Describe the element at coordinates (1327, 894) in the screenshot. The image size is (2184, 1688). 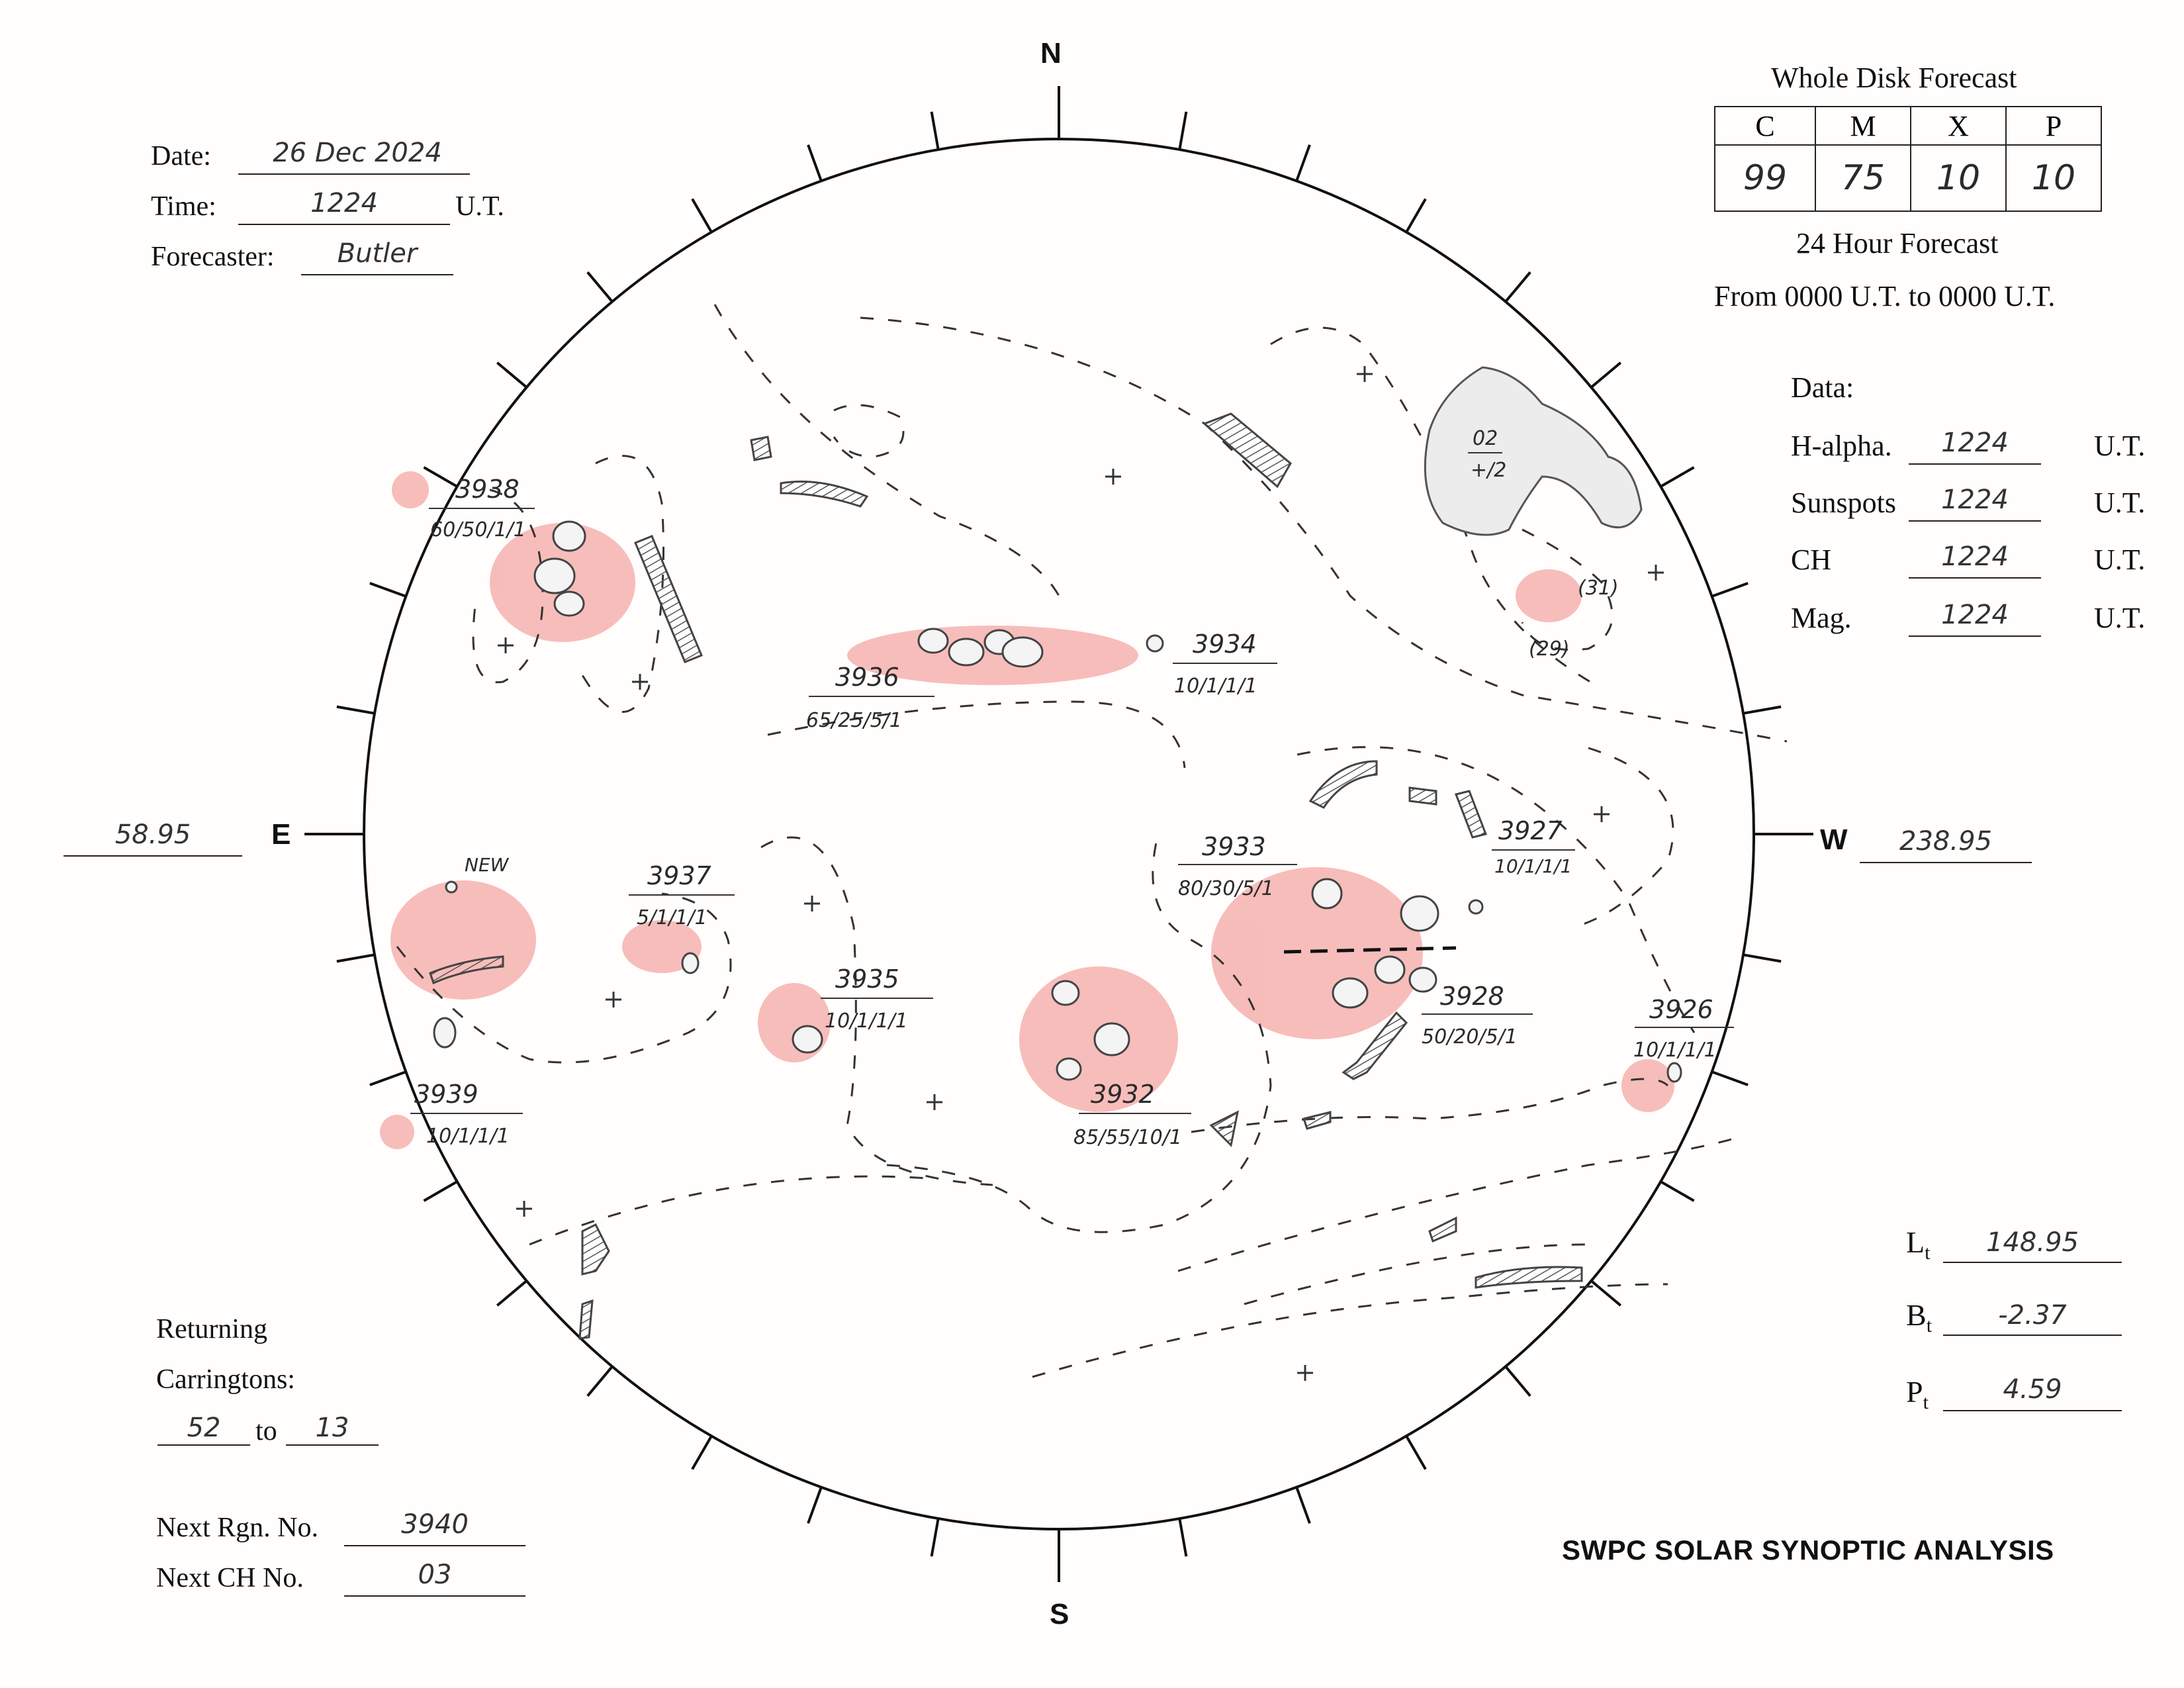
I see `spot-3933-a` at that location.